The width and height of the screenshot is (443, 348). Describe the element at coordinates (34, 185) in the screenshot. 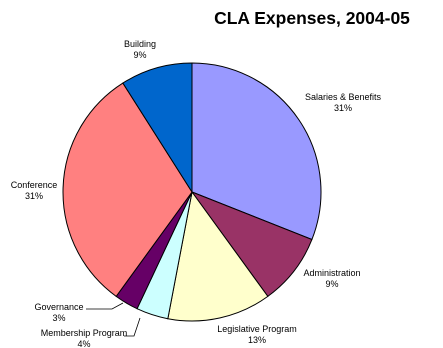

I see `slice-label-name: Conference` at that location.